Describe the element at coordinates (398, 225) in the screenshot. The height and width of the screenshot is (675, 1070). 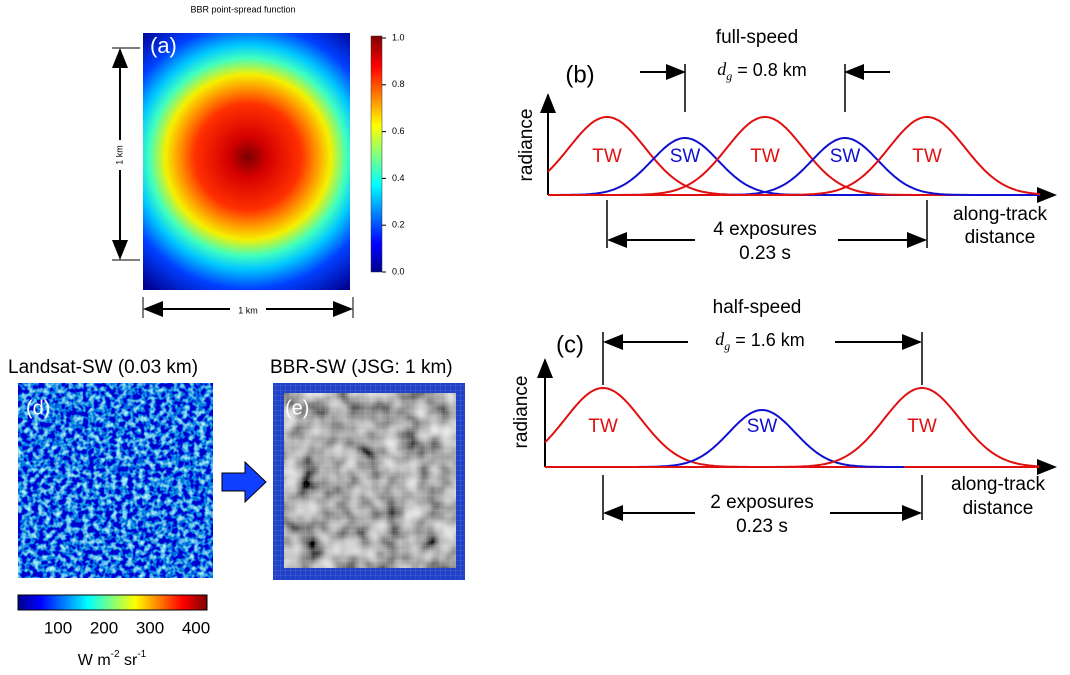
I see `colorbar-tick-label: 0.2` at that location.